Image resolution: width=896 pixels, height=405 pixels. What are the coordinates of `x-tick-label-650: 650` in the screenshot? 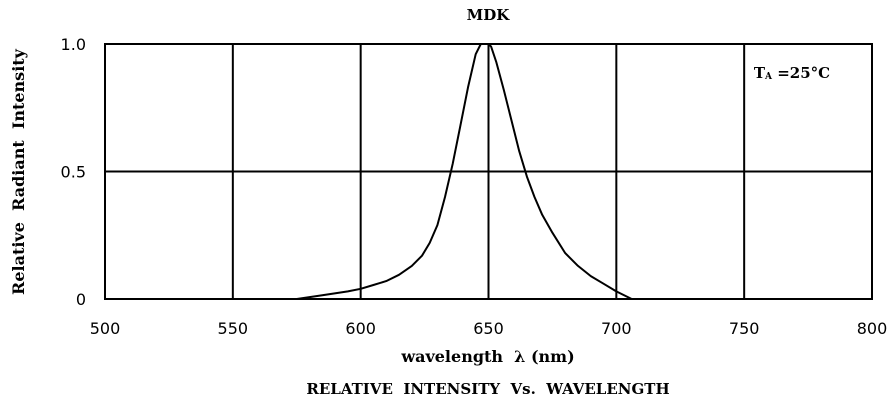 It's located at (488, 328).